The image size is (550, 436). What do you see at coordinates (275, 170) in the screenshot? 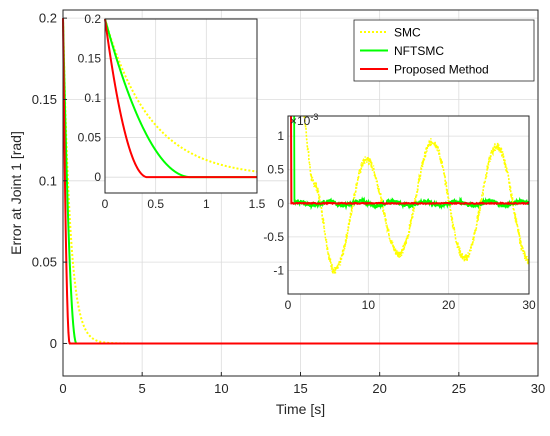
I see `inset-steady-y-tick-label: 0.5` at bounding box center [275, 170].